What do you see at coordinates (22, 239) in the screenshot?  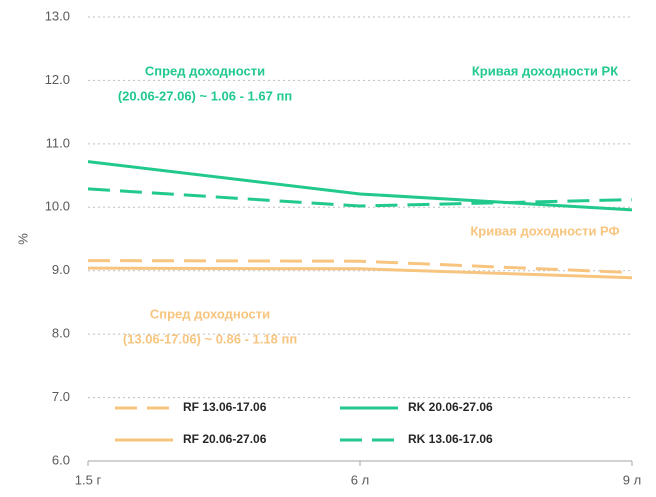 I see `y-axis-label: %` at bounding box center [22, 239].